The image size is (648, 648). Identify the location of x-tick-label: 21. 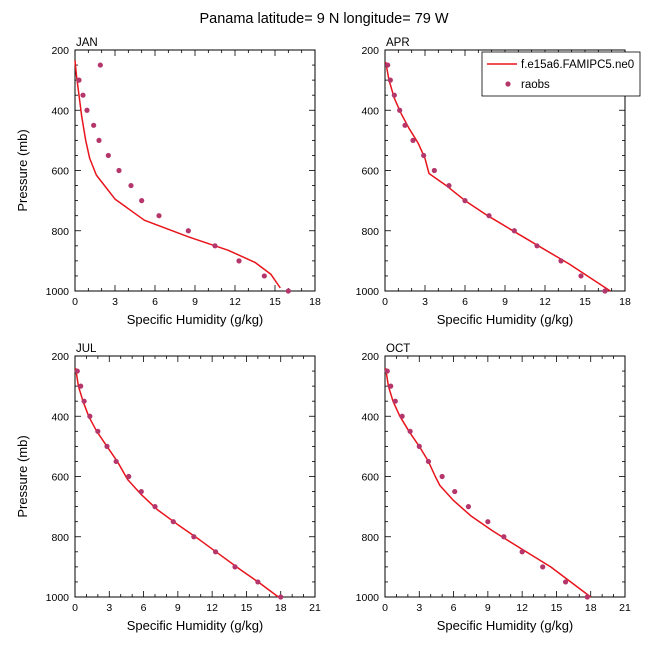
(315, 608).